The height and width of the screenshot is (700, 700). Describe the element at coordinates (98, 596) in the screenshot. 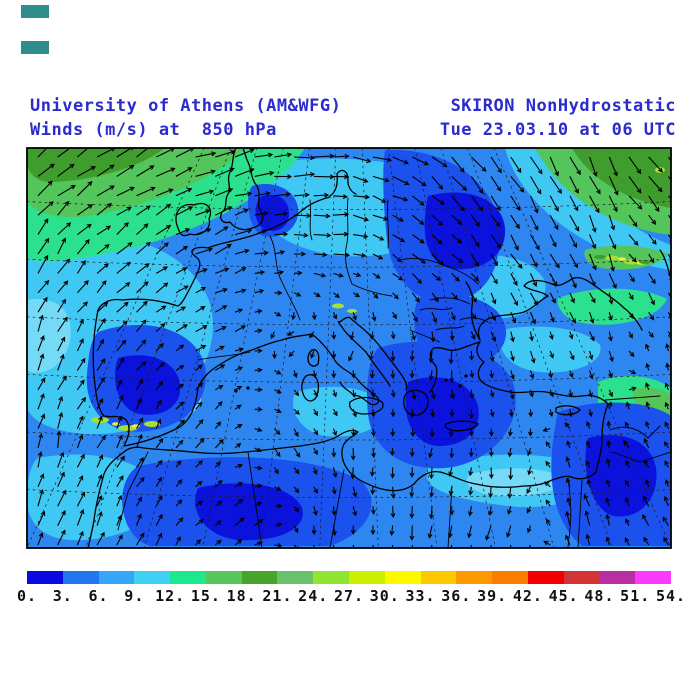

I see `colorbar-tick-label: 6.` at that location.